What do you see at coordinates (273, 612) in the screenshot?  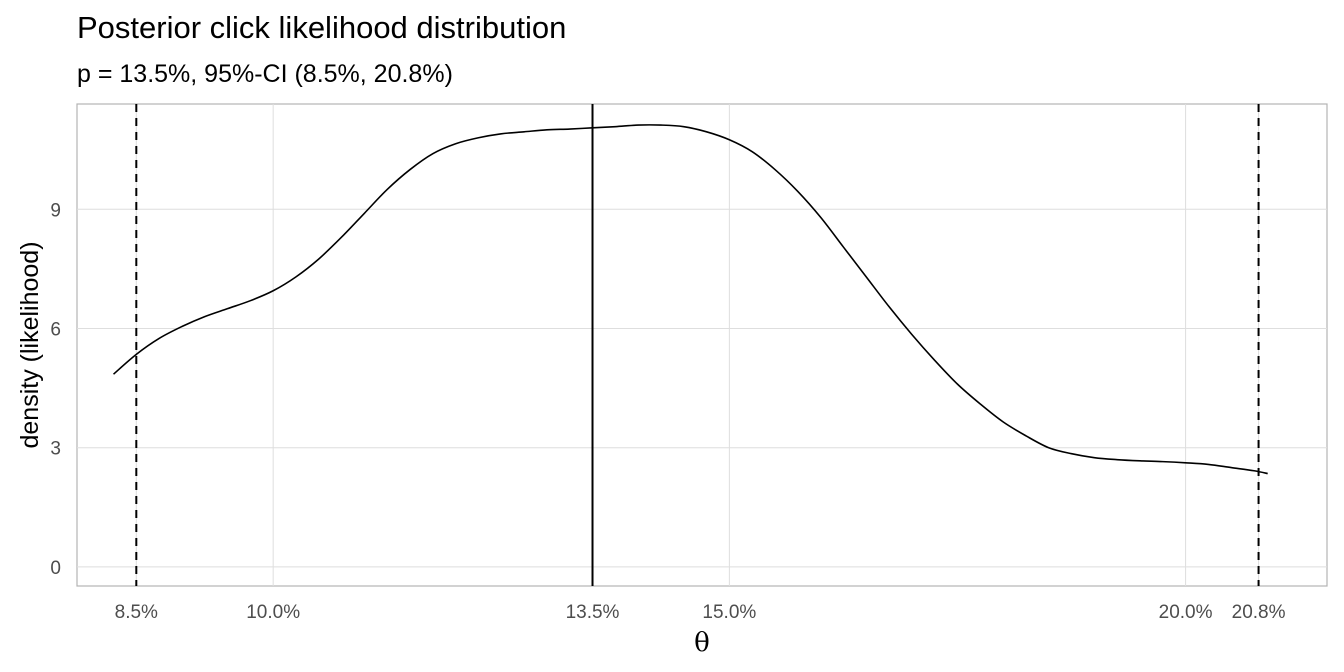 I see `x-tick-label: 10.0%` at bounding box center [273, 612].